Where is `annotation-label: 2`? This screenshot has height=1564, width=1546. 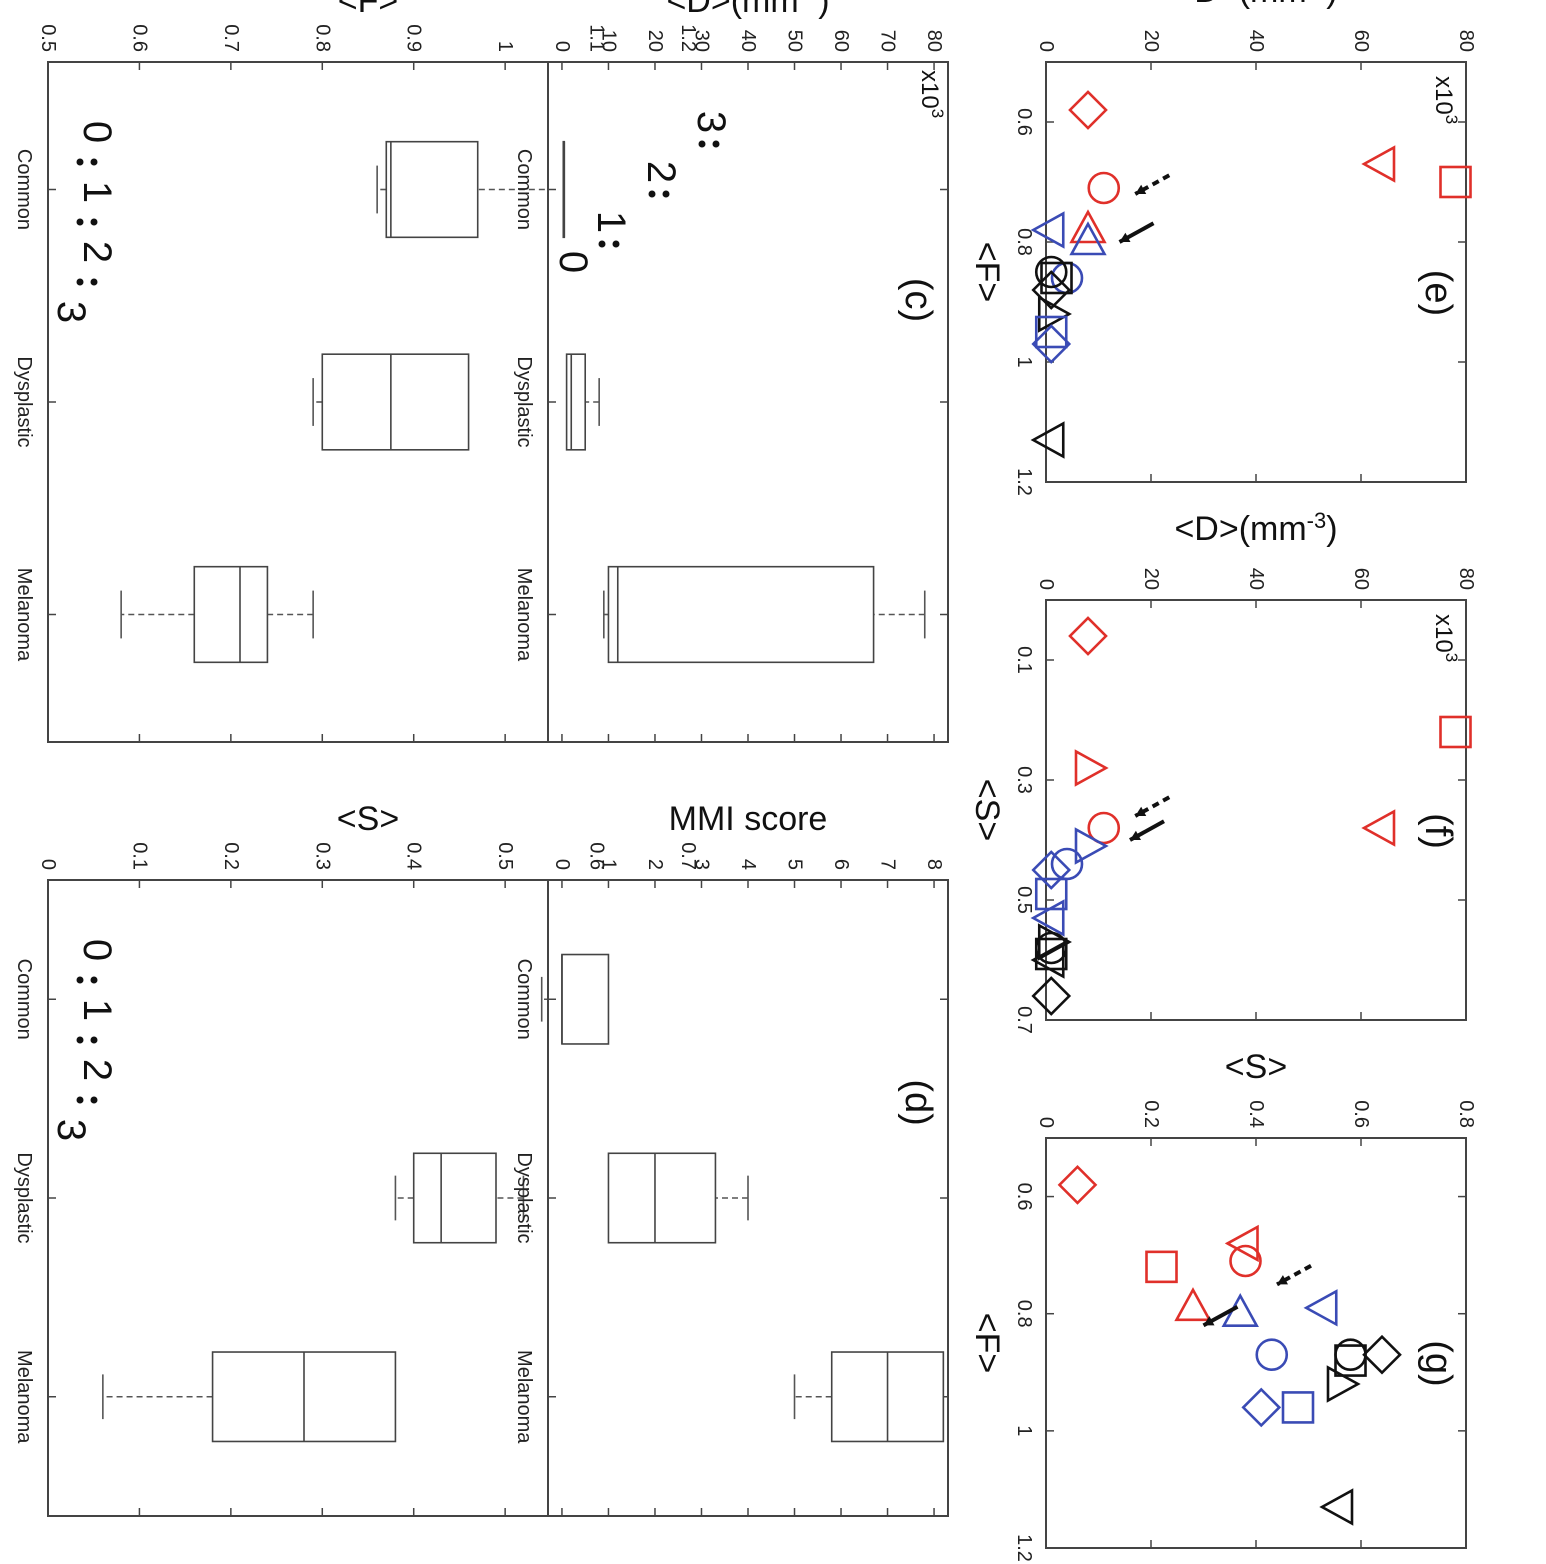
annotation-label: 2 is located at coordinates (97, 1070).